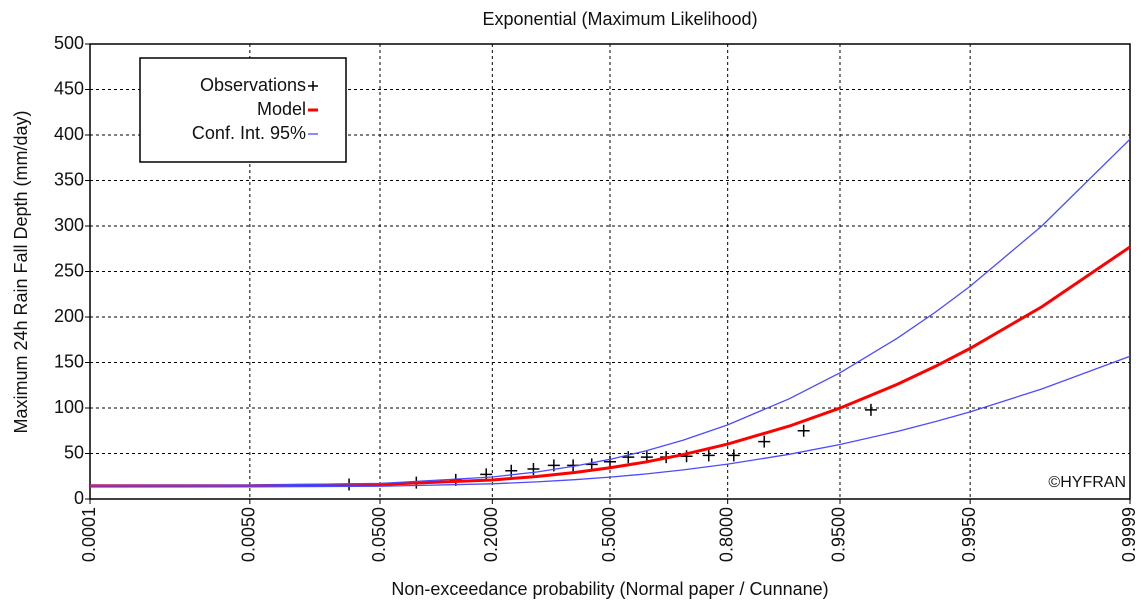 This screenshot has height=604, width=1148. Describe the element at coordinates (969, 534) in the screenshot. I see `x-tick-label: 0.9950` at that location.